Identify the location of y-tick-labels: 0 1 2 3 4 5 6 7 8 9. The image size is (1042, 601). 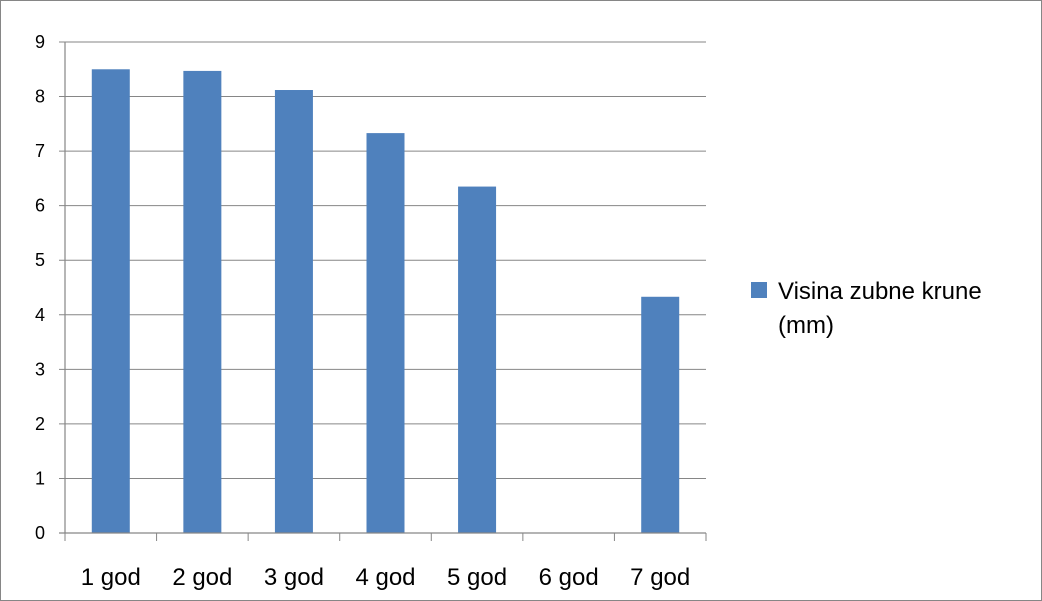
(40, 287).